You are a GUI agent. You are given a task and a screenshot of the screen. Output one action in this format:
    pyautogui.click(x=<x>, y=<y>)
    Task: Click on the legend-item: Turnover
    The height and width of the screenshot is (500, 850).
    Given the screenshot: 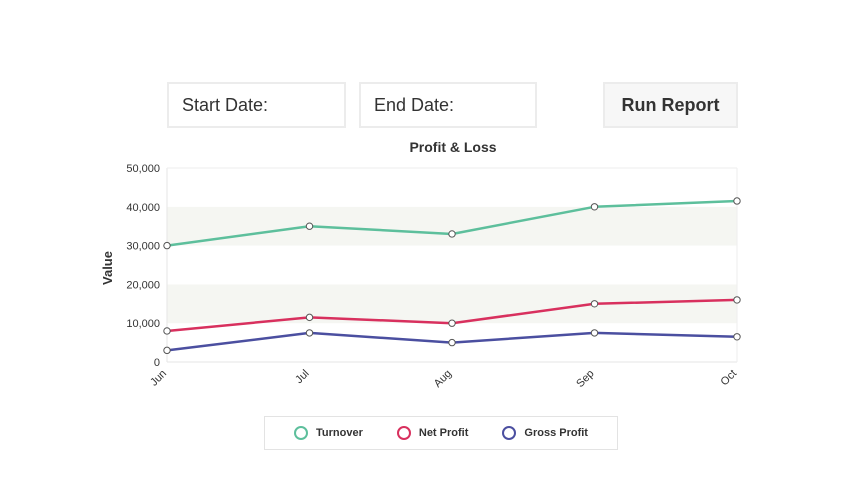 What is the action you would take?
    pyautogui.click(x=328, y=433)
    